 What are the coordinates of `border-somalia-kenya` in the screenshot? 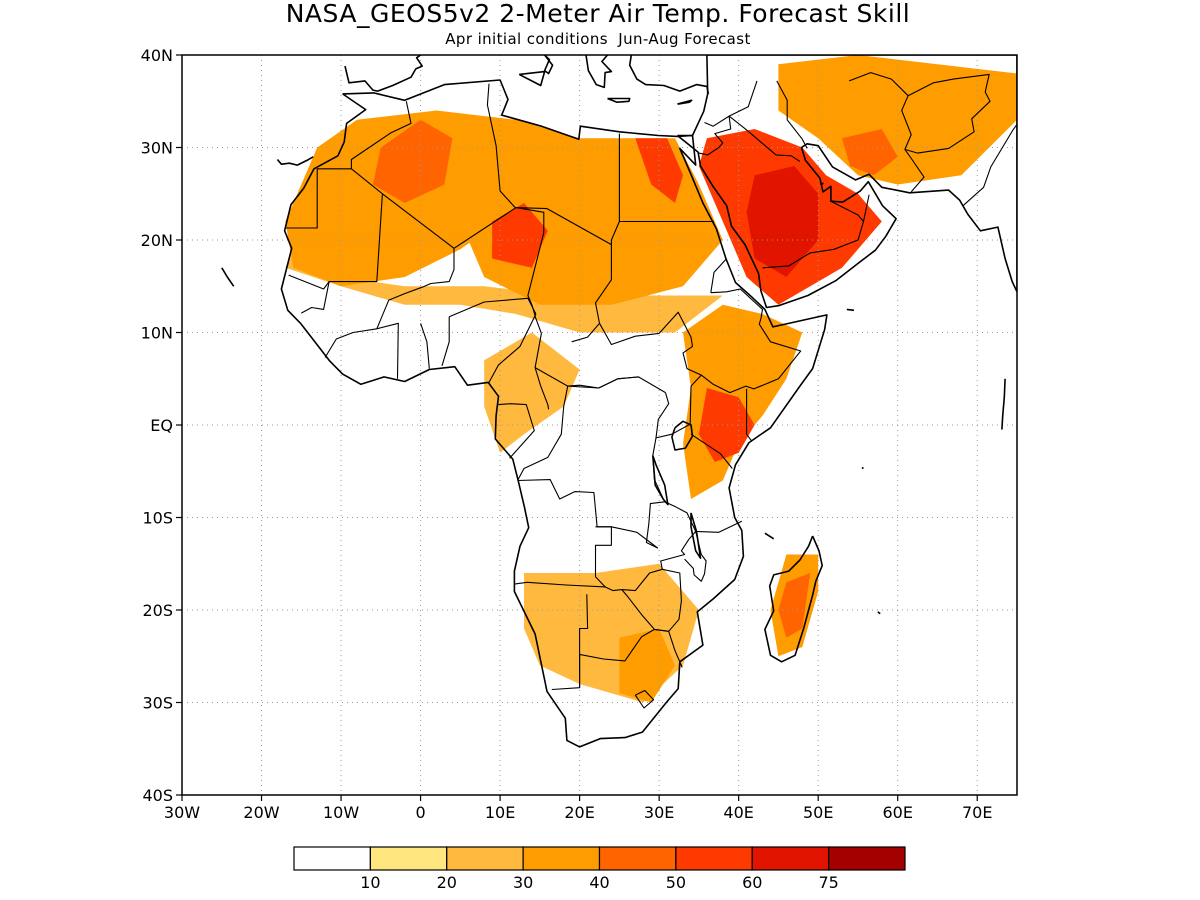 It's located at (749, 415).